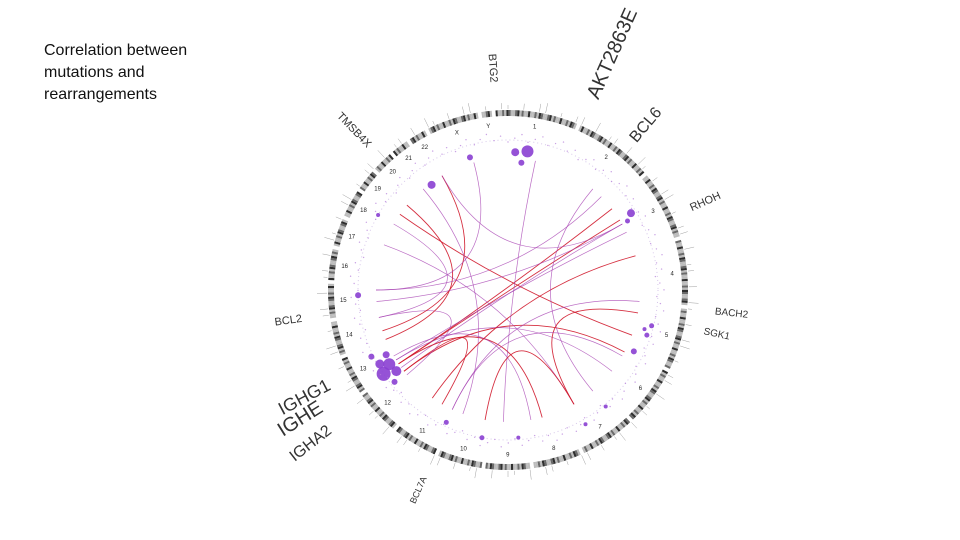  I want to click on chromosome-label: 14, so click(349, 336).